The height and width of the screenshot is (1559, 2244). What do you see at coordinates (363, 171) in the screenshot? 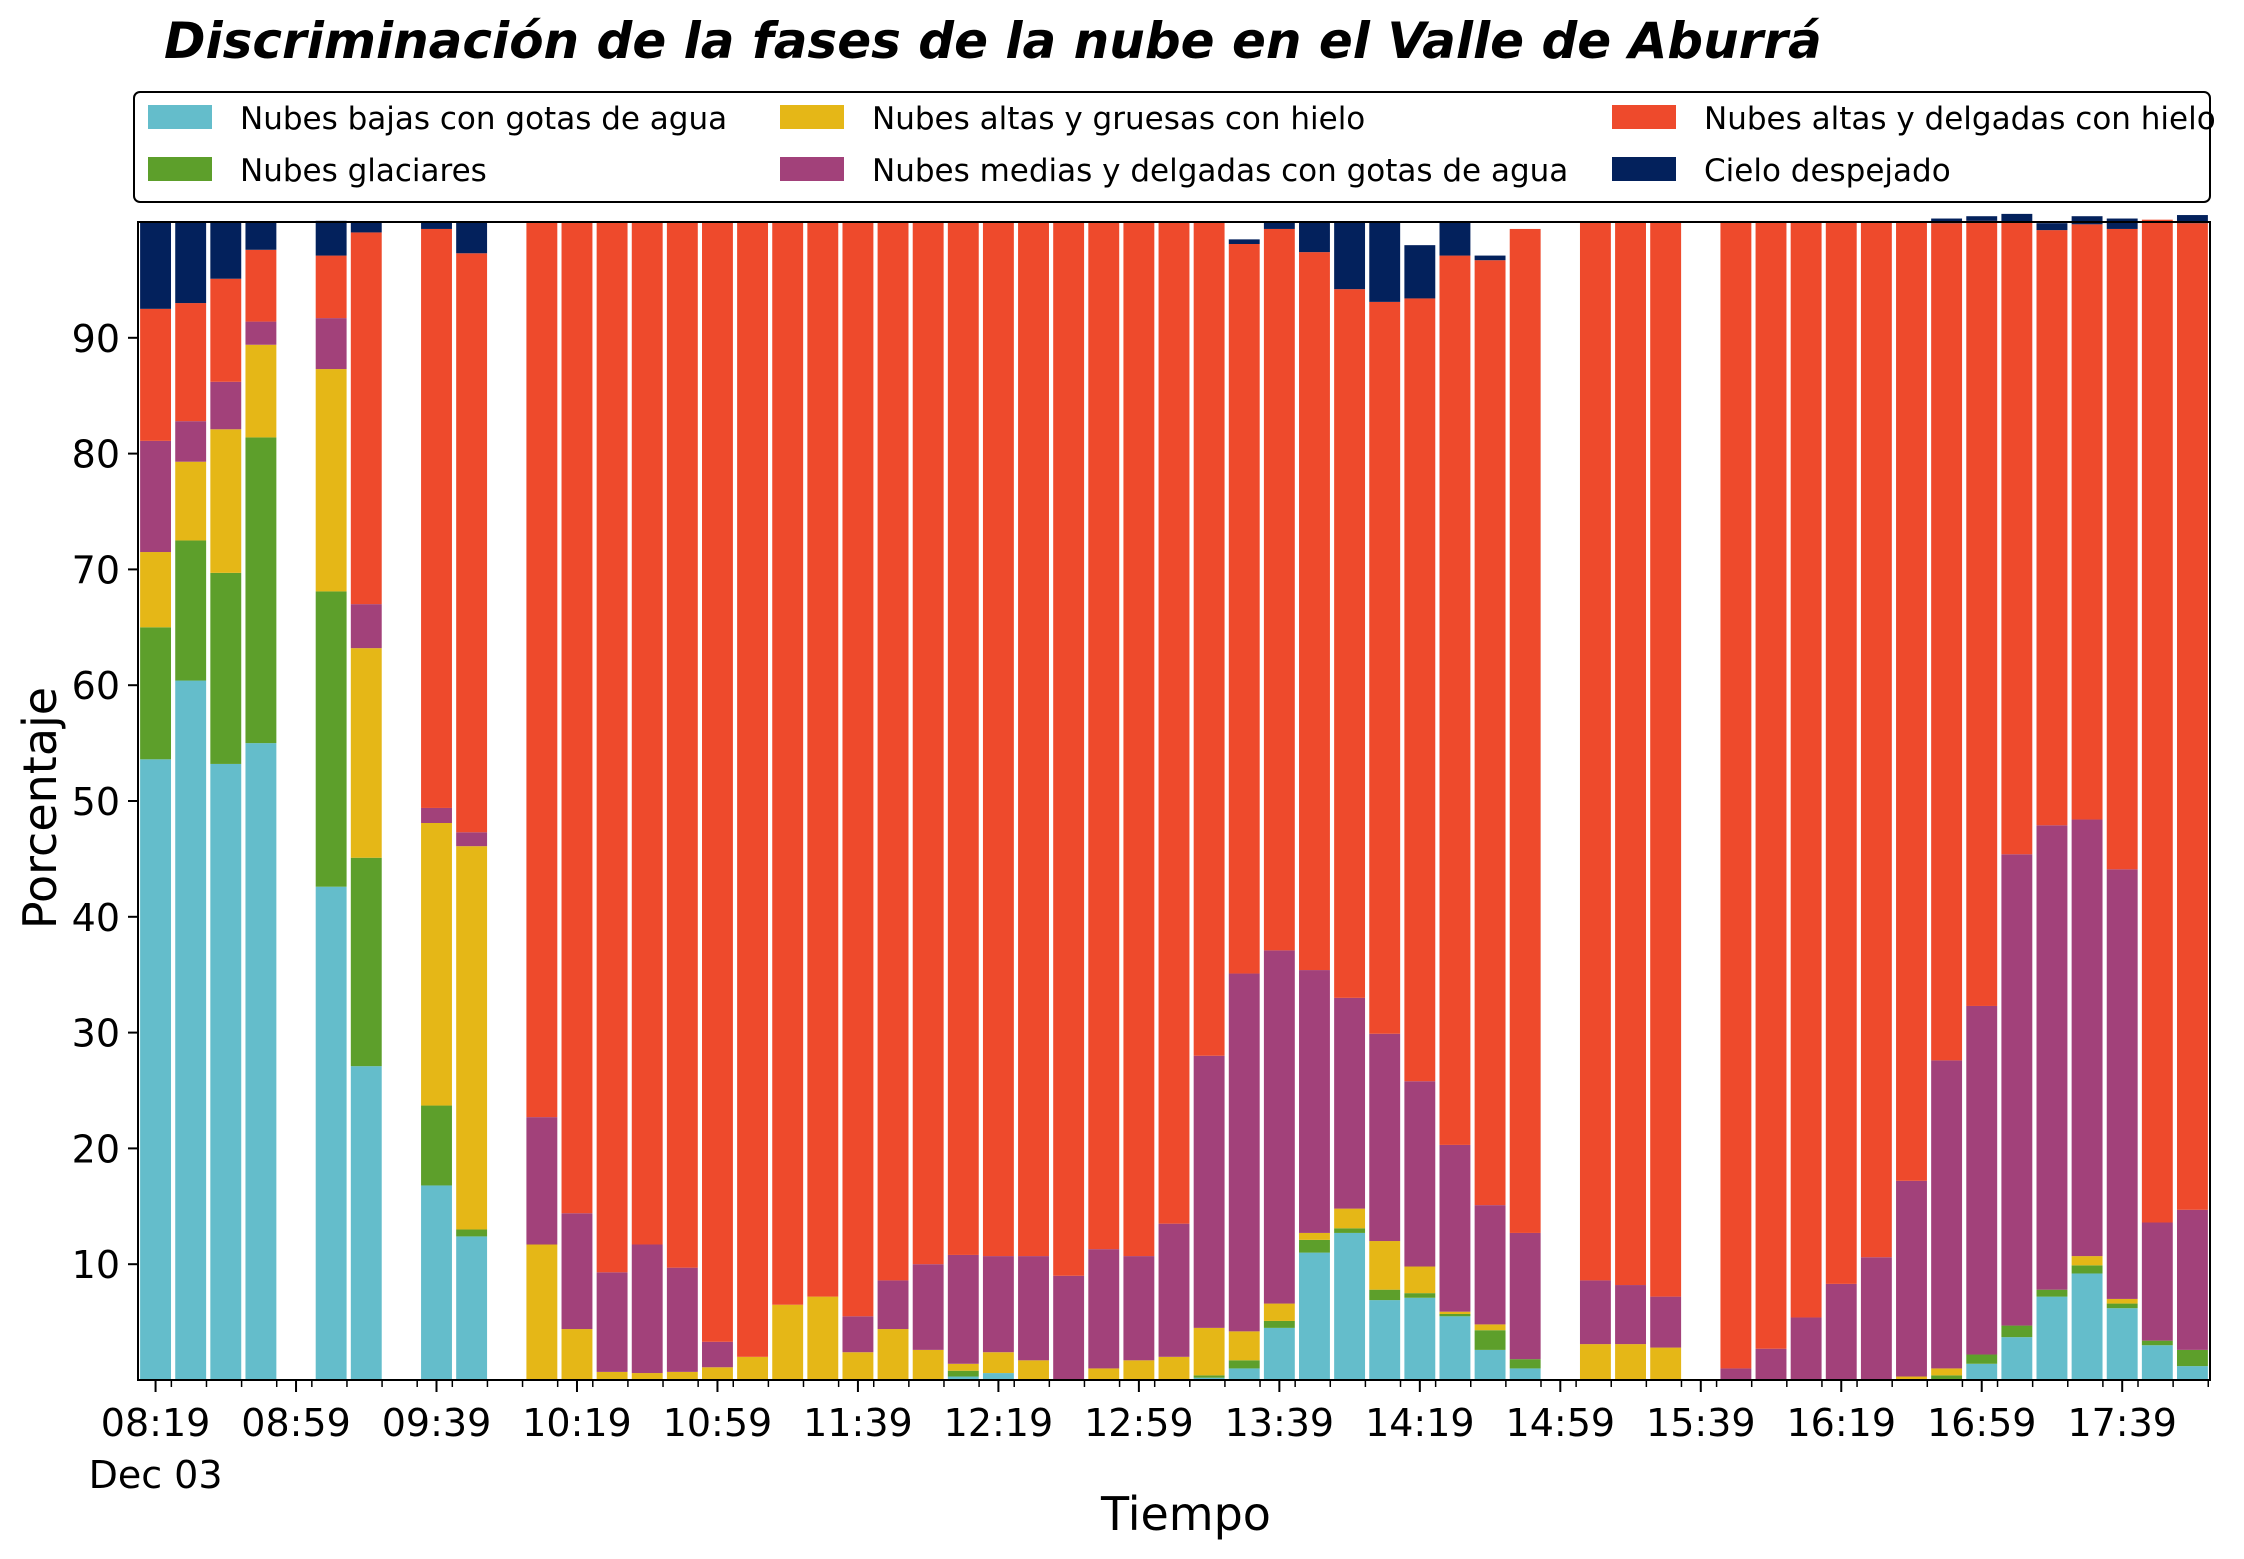
I see `legend-label-glacier: Nubes glaciares` at bounding box center [363, 171].